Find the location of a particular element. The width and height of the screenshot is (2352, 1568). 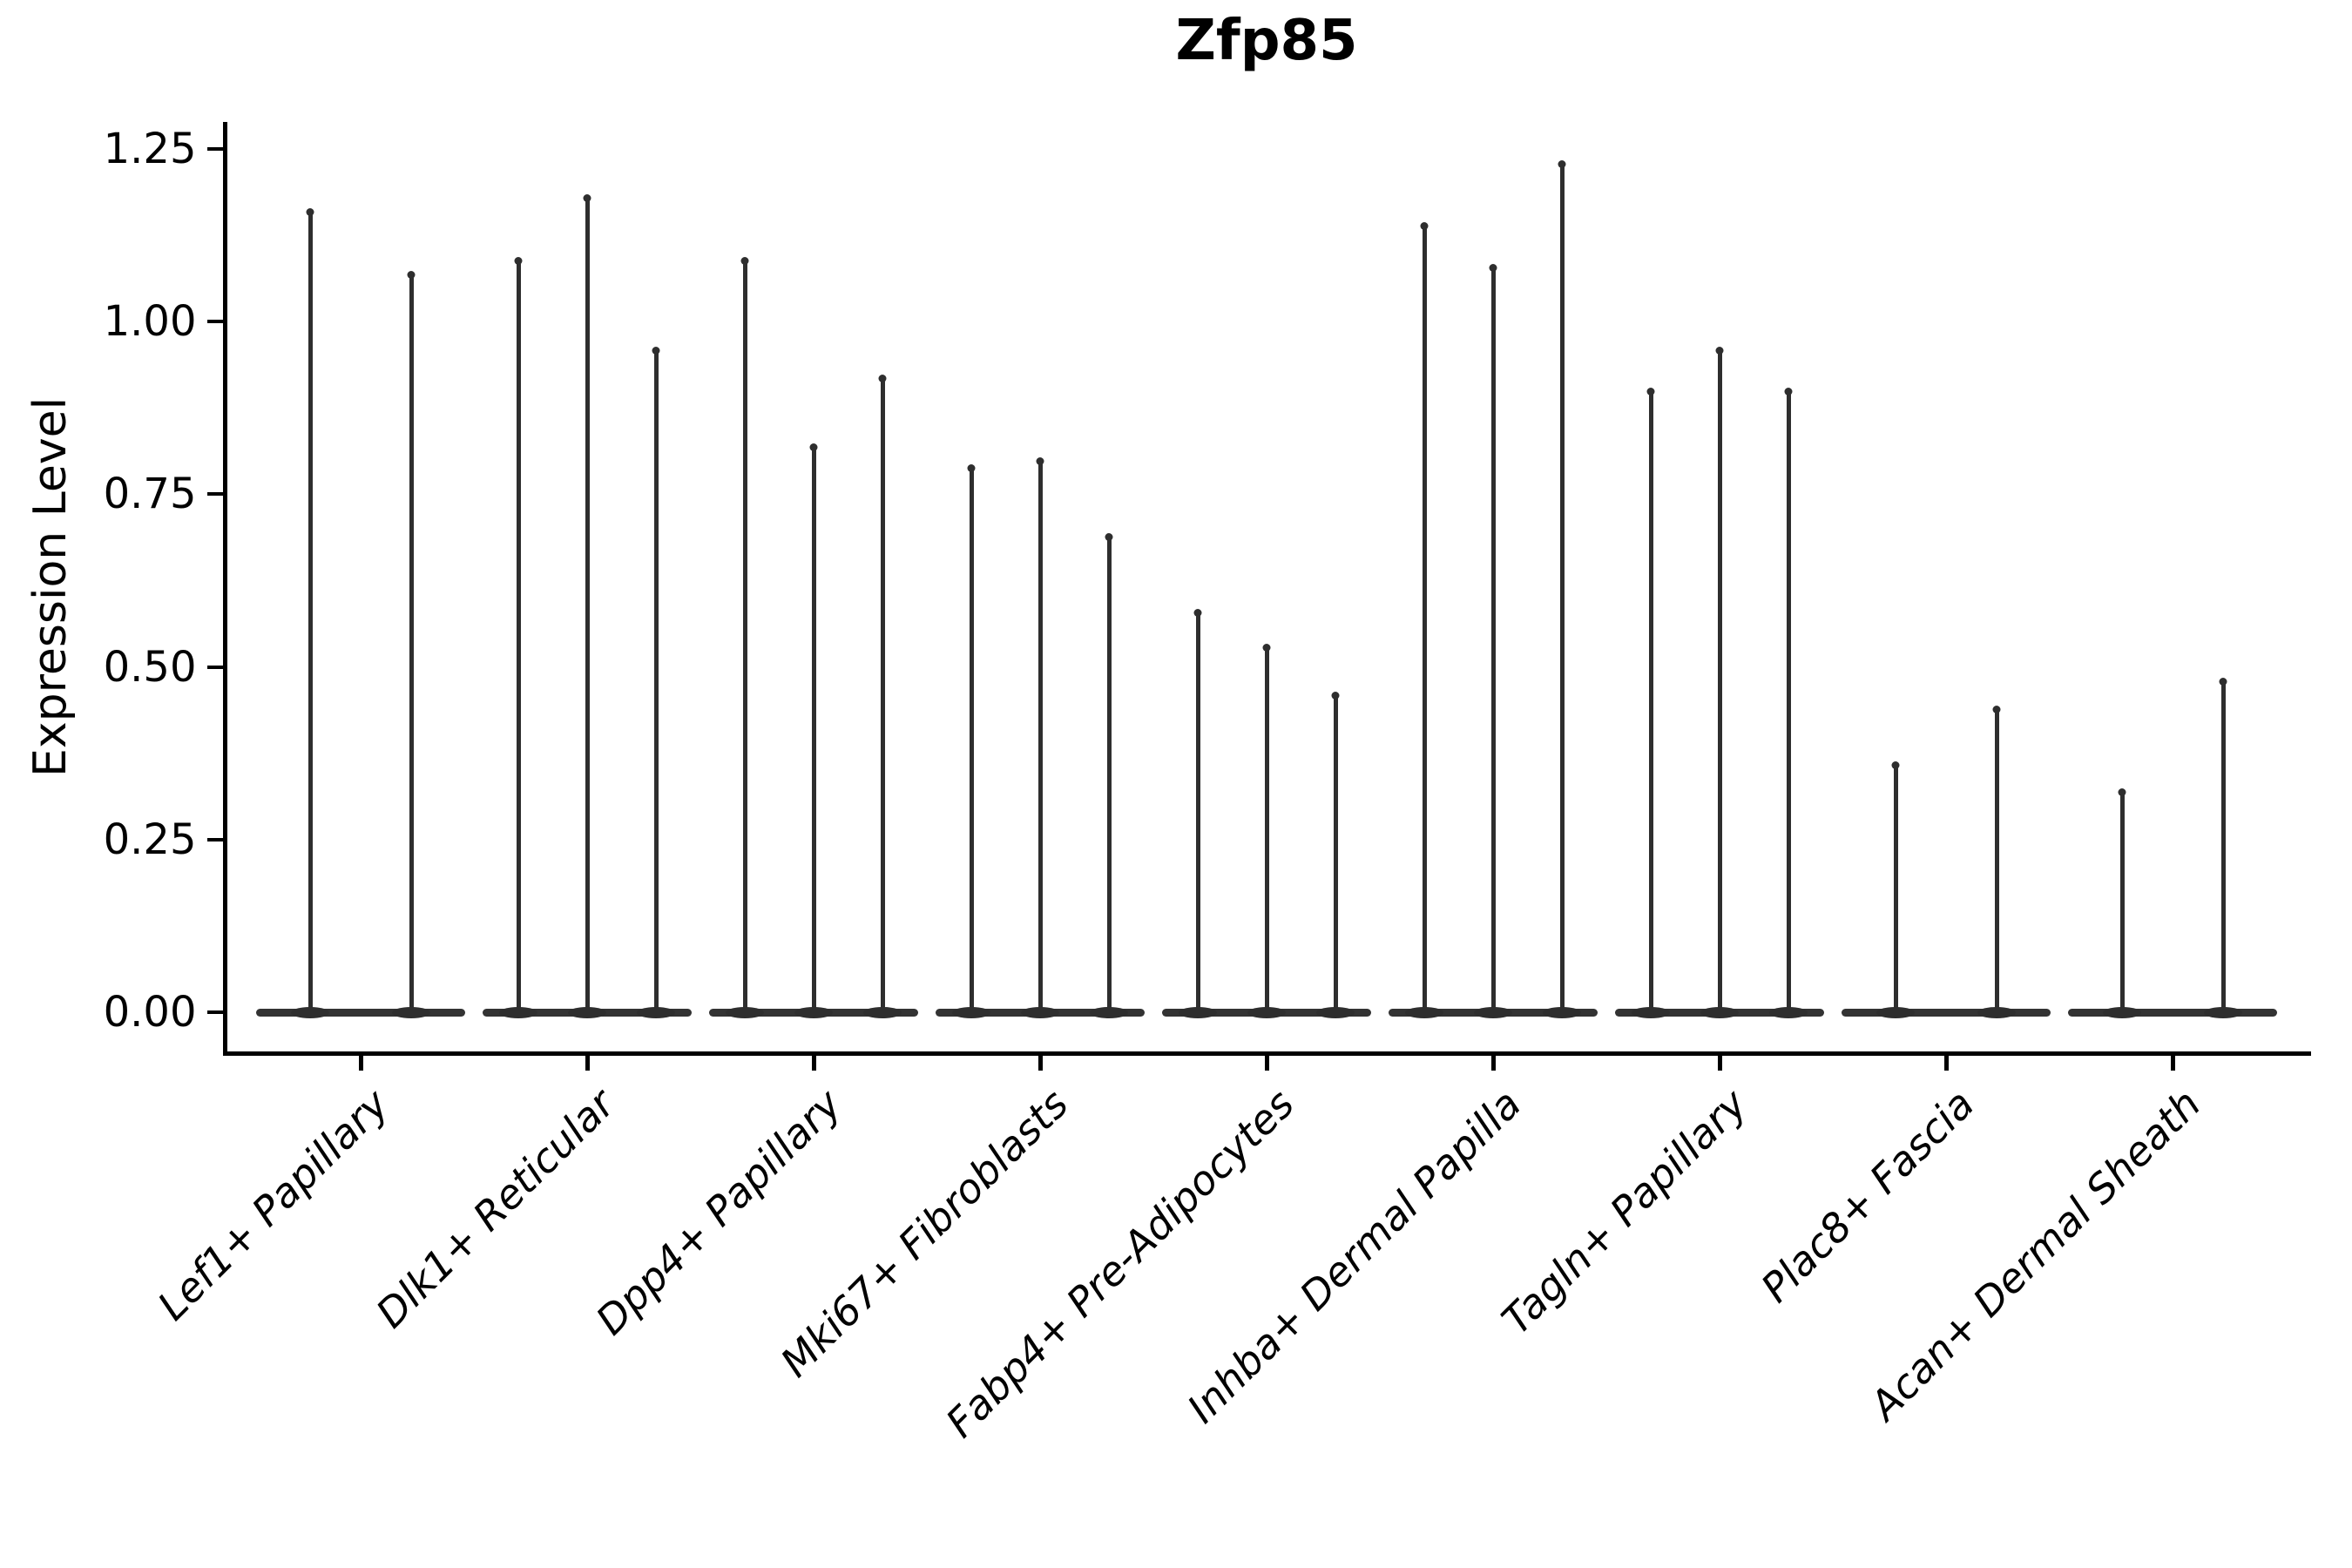

y-tick-label: 1.25 is located at coordinates (150, 149).